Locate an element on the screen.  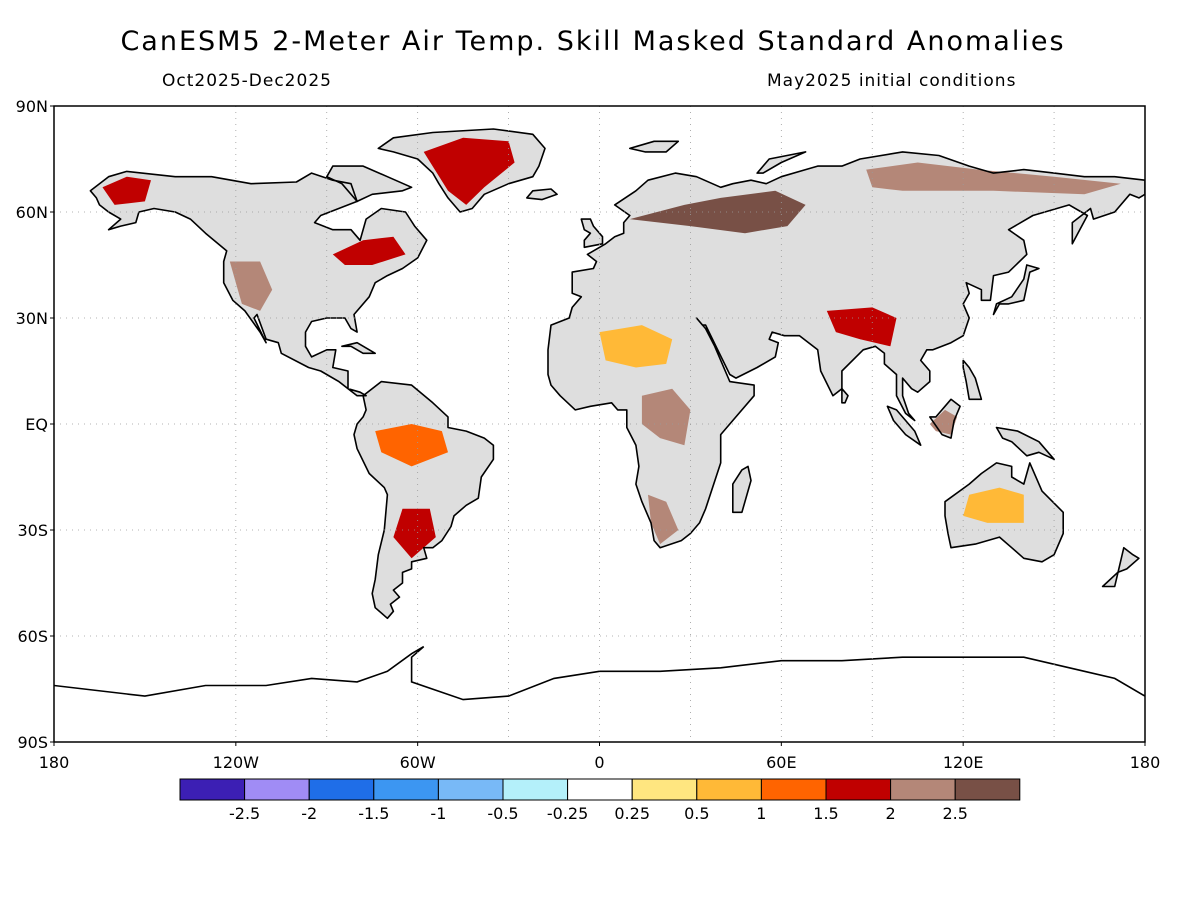
baffin-island-coastline is located at coordinates (369, 184).